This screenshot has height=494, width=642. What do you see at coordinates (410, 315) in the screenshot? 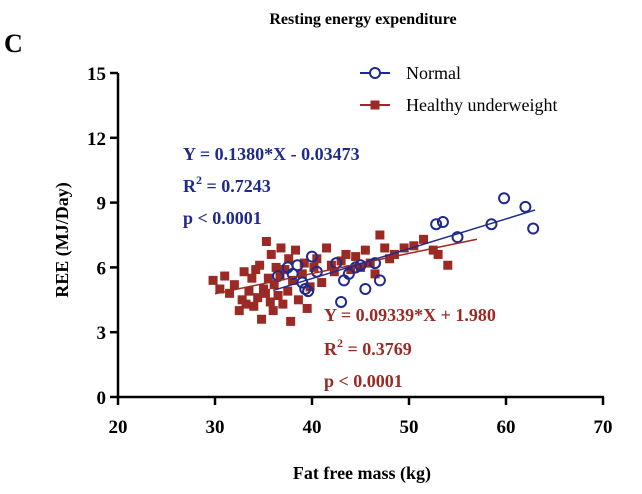
I see `underweight-equation: Y = 0.09339*X + 1.980` at bounding box center [410, 315].